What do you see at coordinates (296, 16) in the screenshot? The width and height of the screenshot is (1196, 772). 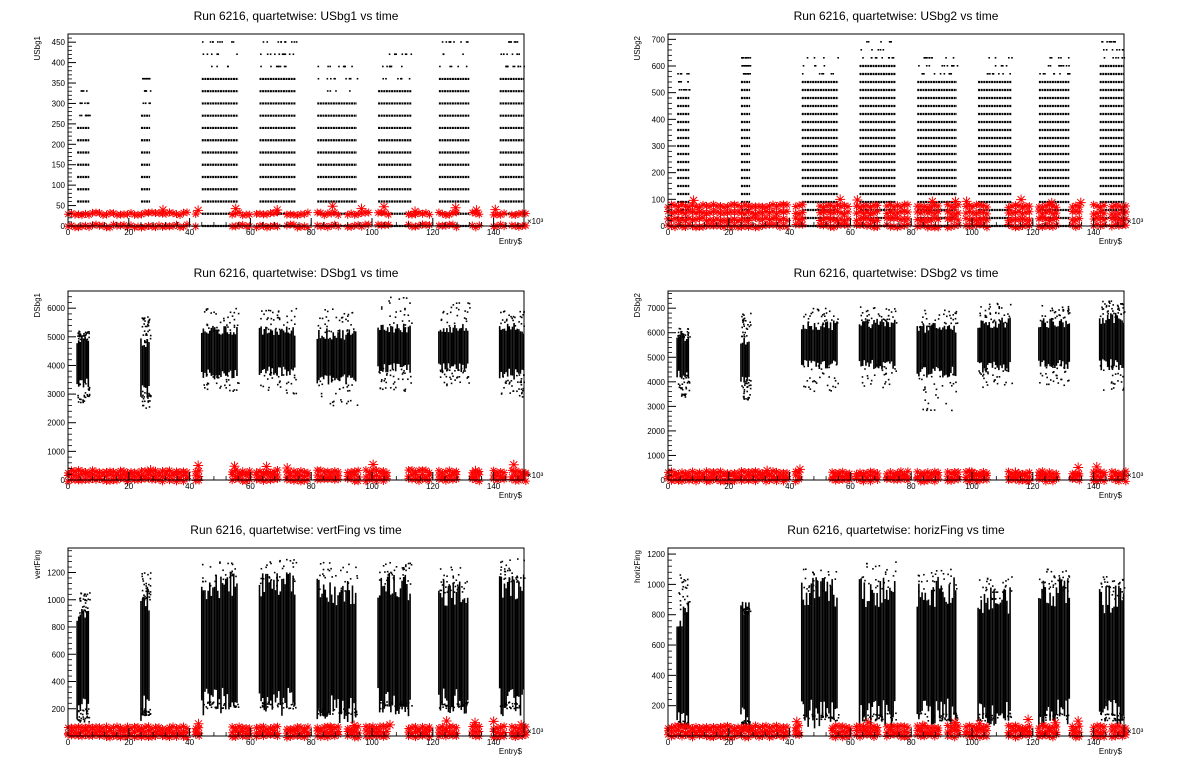 I see `plot-title: Run 6216, quartetwise: USbg1 vs time` at bounding box center [296, 16].